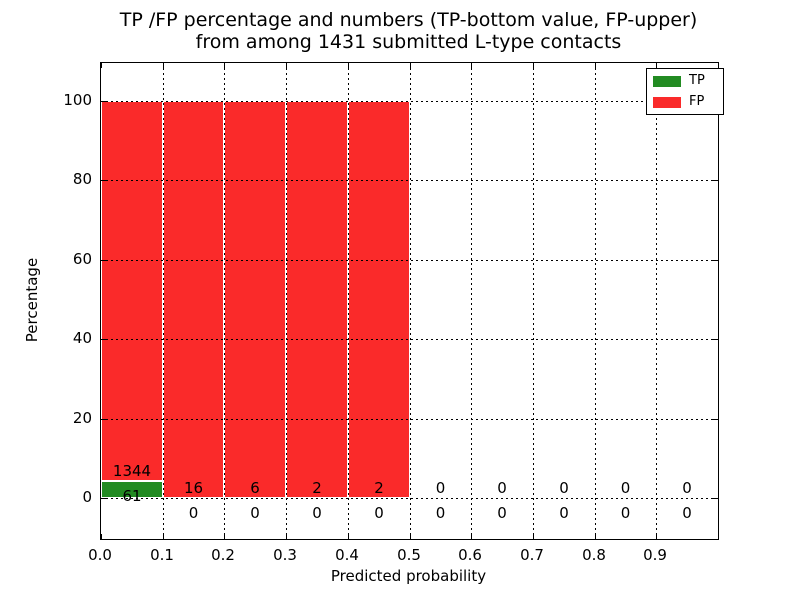  I want to click on fp-count-label: 1344, so click(132, 471).